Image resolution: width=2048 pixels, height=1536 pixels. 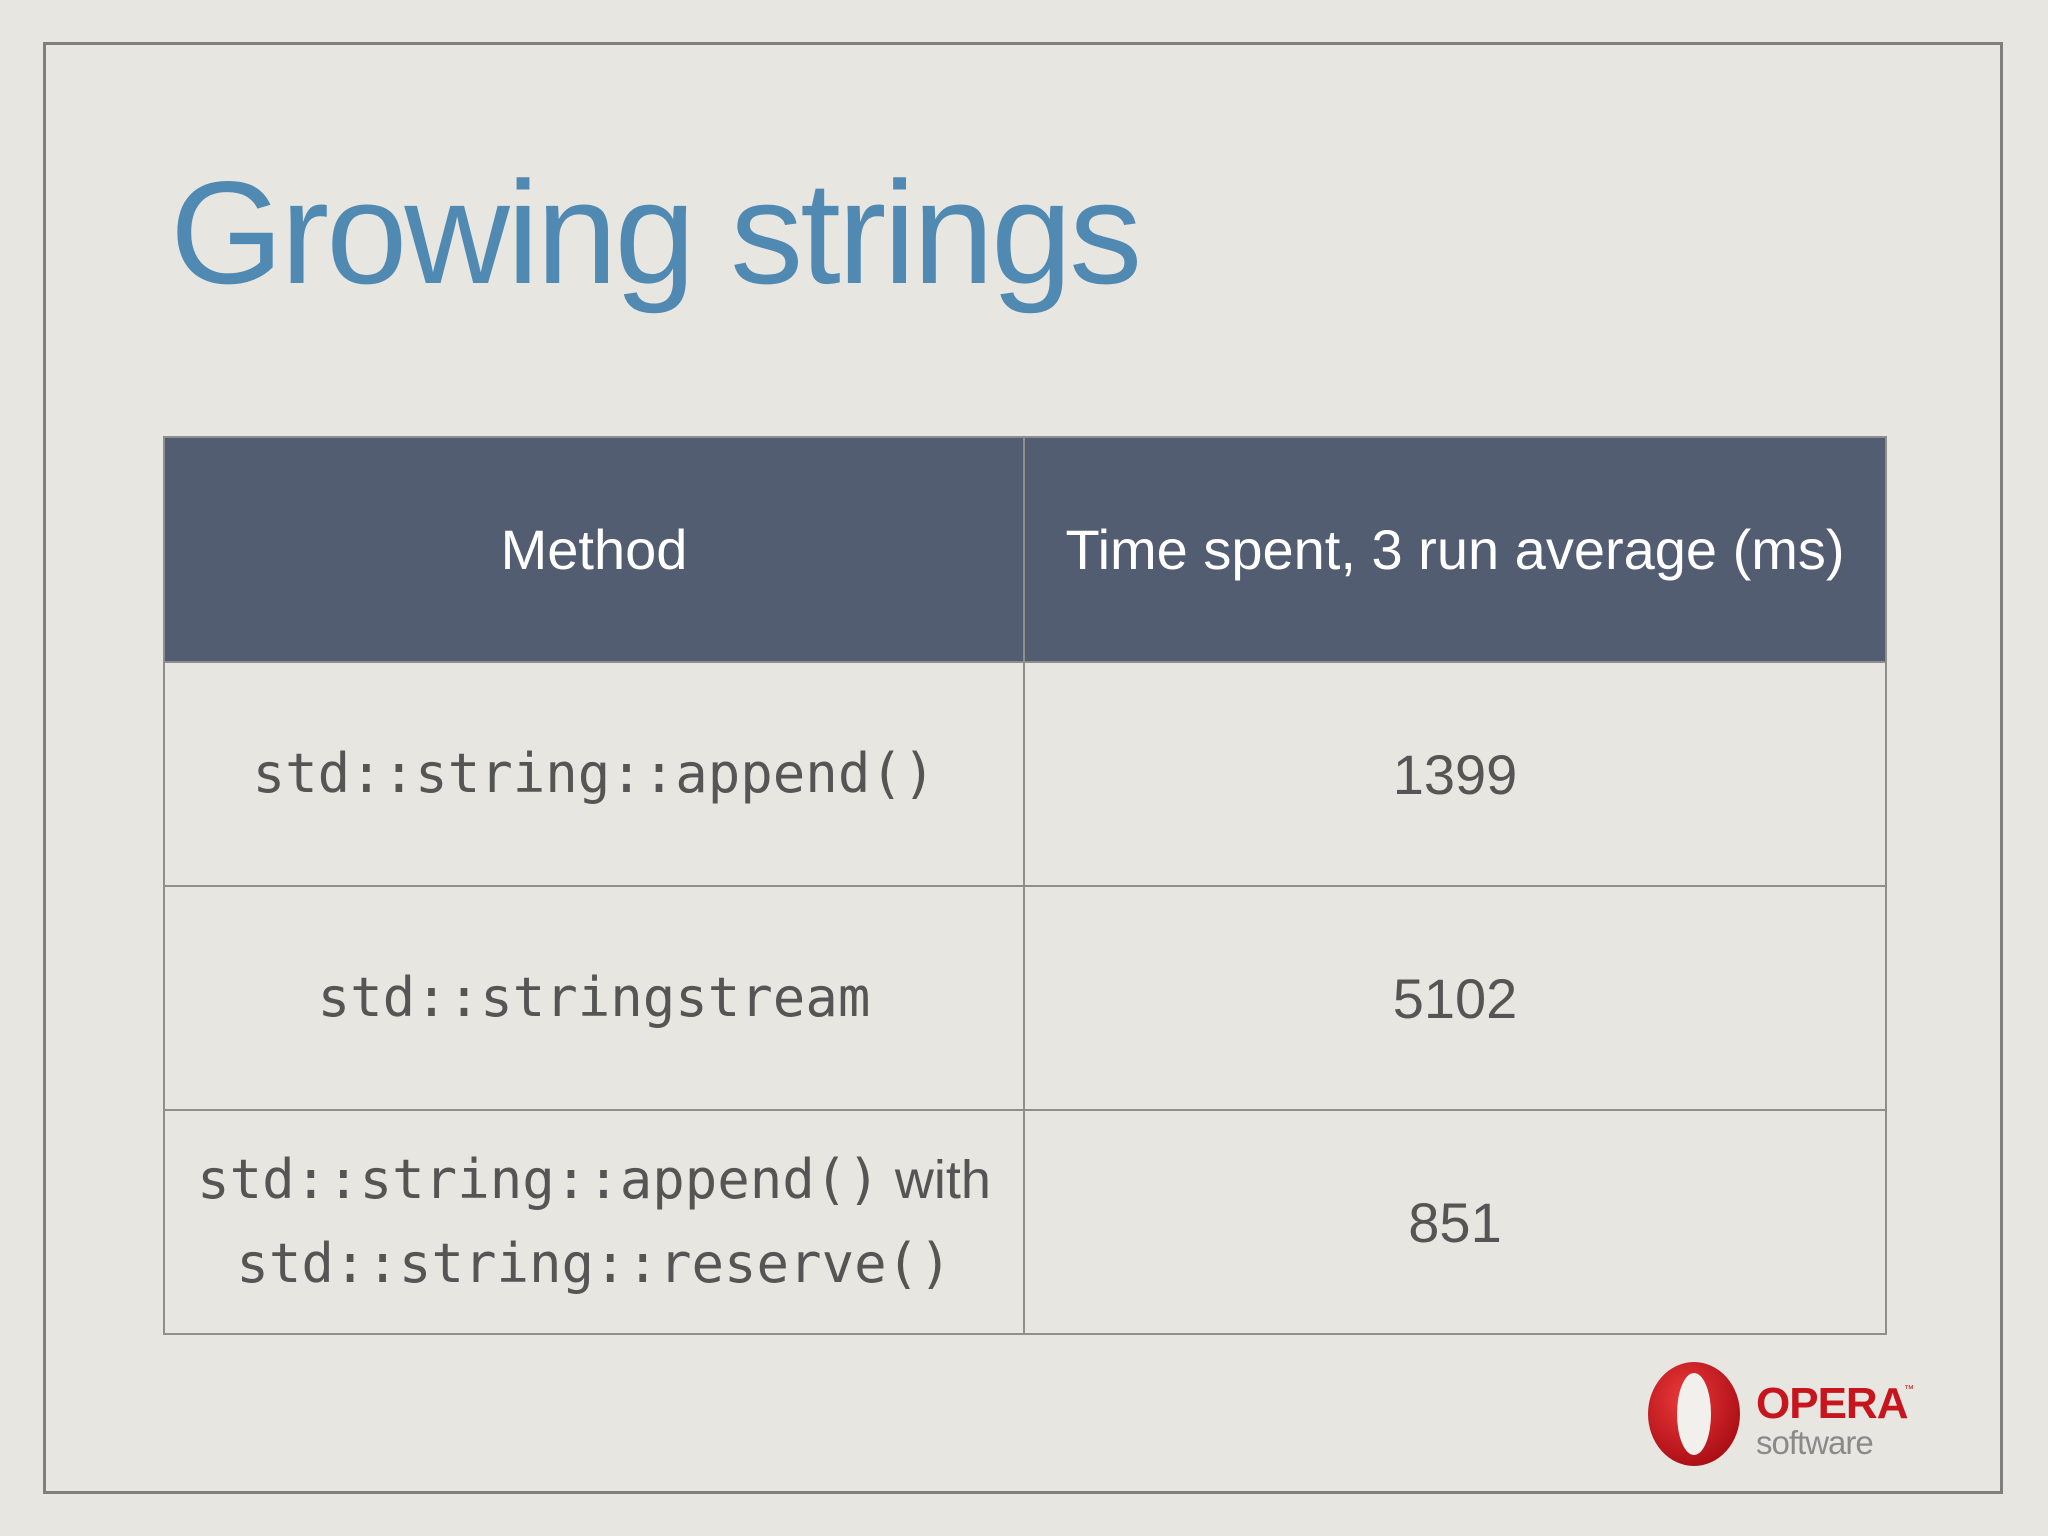 I want to click on opera-o-icon, so click(x=1776, y=1414).